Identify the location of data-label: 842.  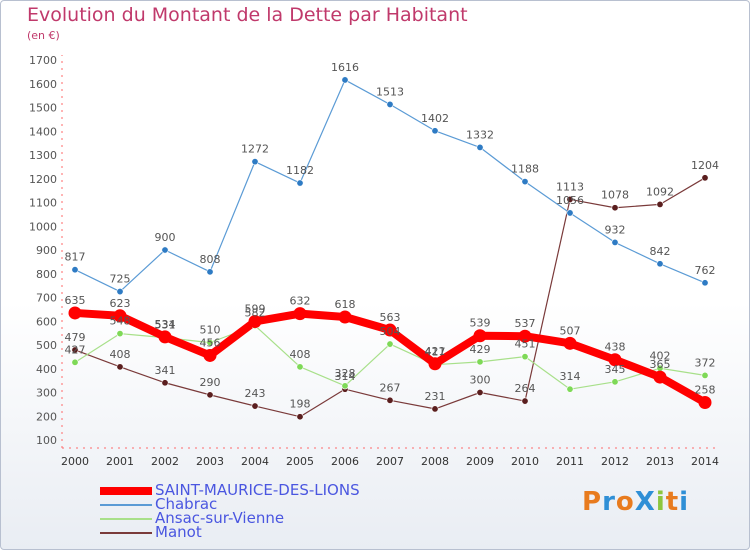
(660, 251).